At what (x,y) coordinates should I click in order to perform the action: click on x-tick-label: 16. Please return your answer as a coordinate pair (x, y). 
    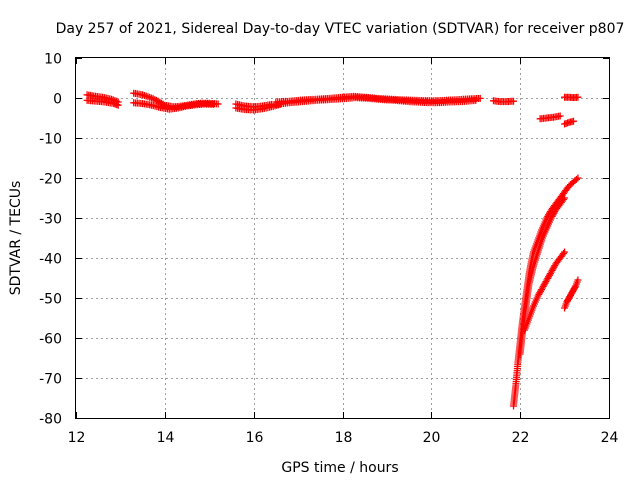
    Looking at the image, I should click on (255, 438).